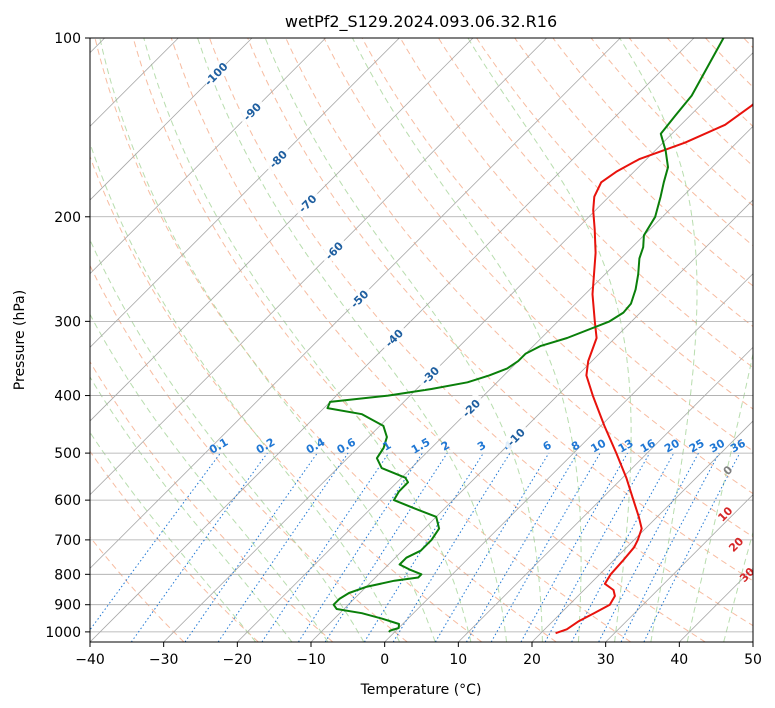 Image resolution: width=775 pixels, height=708 pixels. Describe the element at coordinates (421, 690) in the screenshot. I see `x-axis-label: Temperature (°C)` at that location.